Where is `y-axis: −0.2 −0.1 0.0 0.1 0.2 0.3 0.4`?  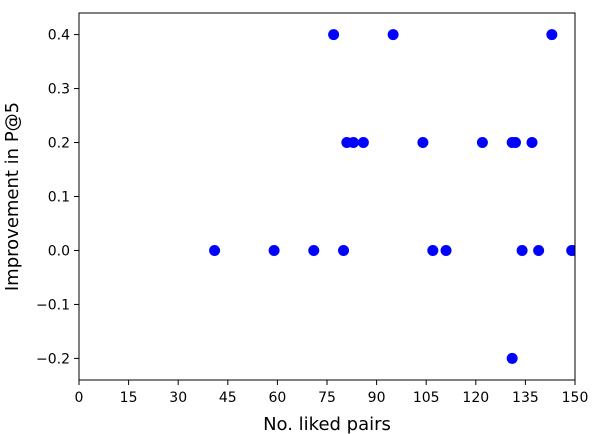 y-axis: −0.2 −0.1 0.0 0.1 0.2 0.3 0.4 is located at coordinates (57, 197).